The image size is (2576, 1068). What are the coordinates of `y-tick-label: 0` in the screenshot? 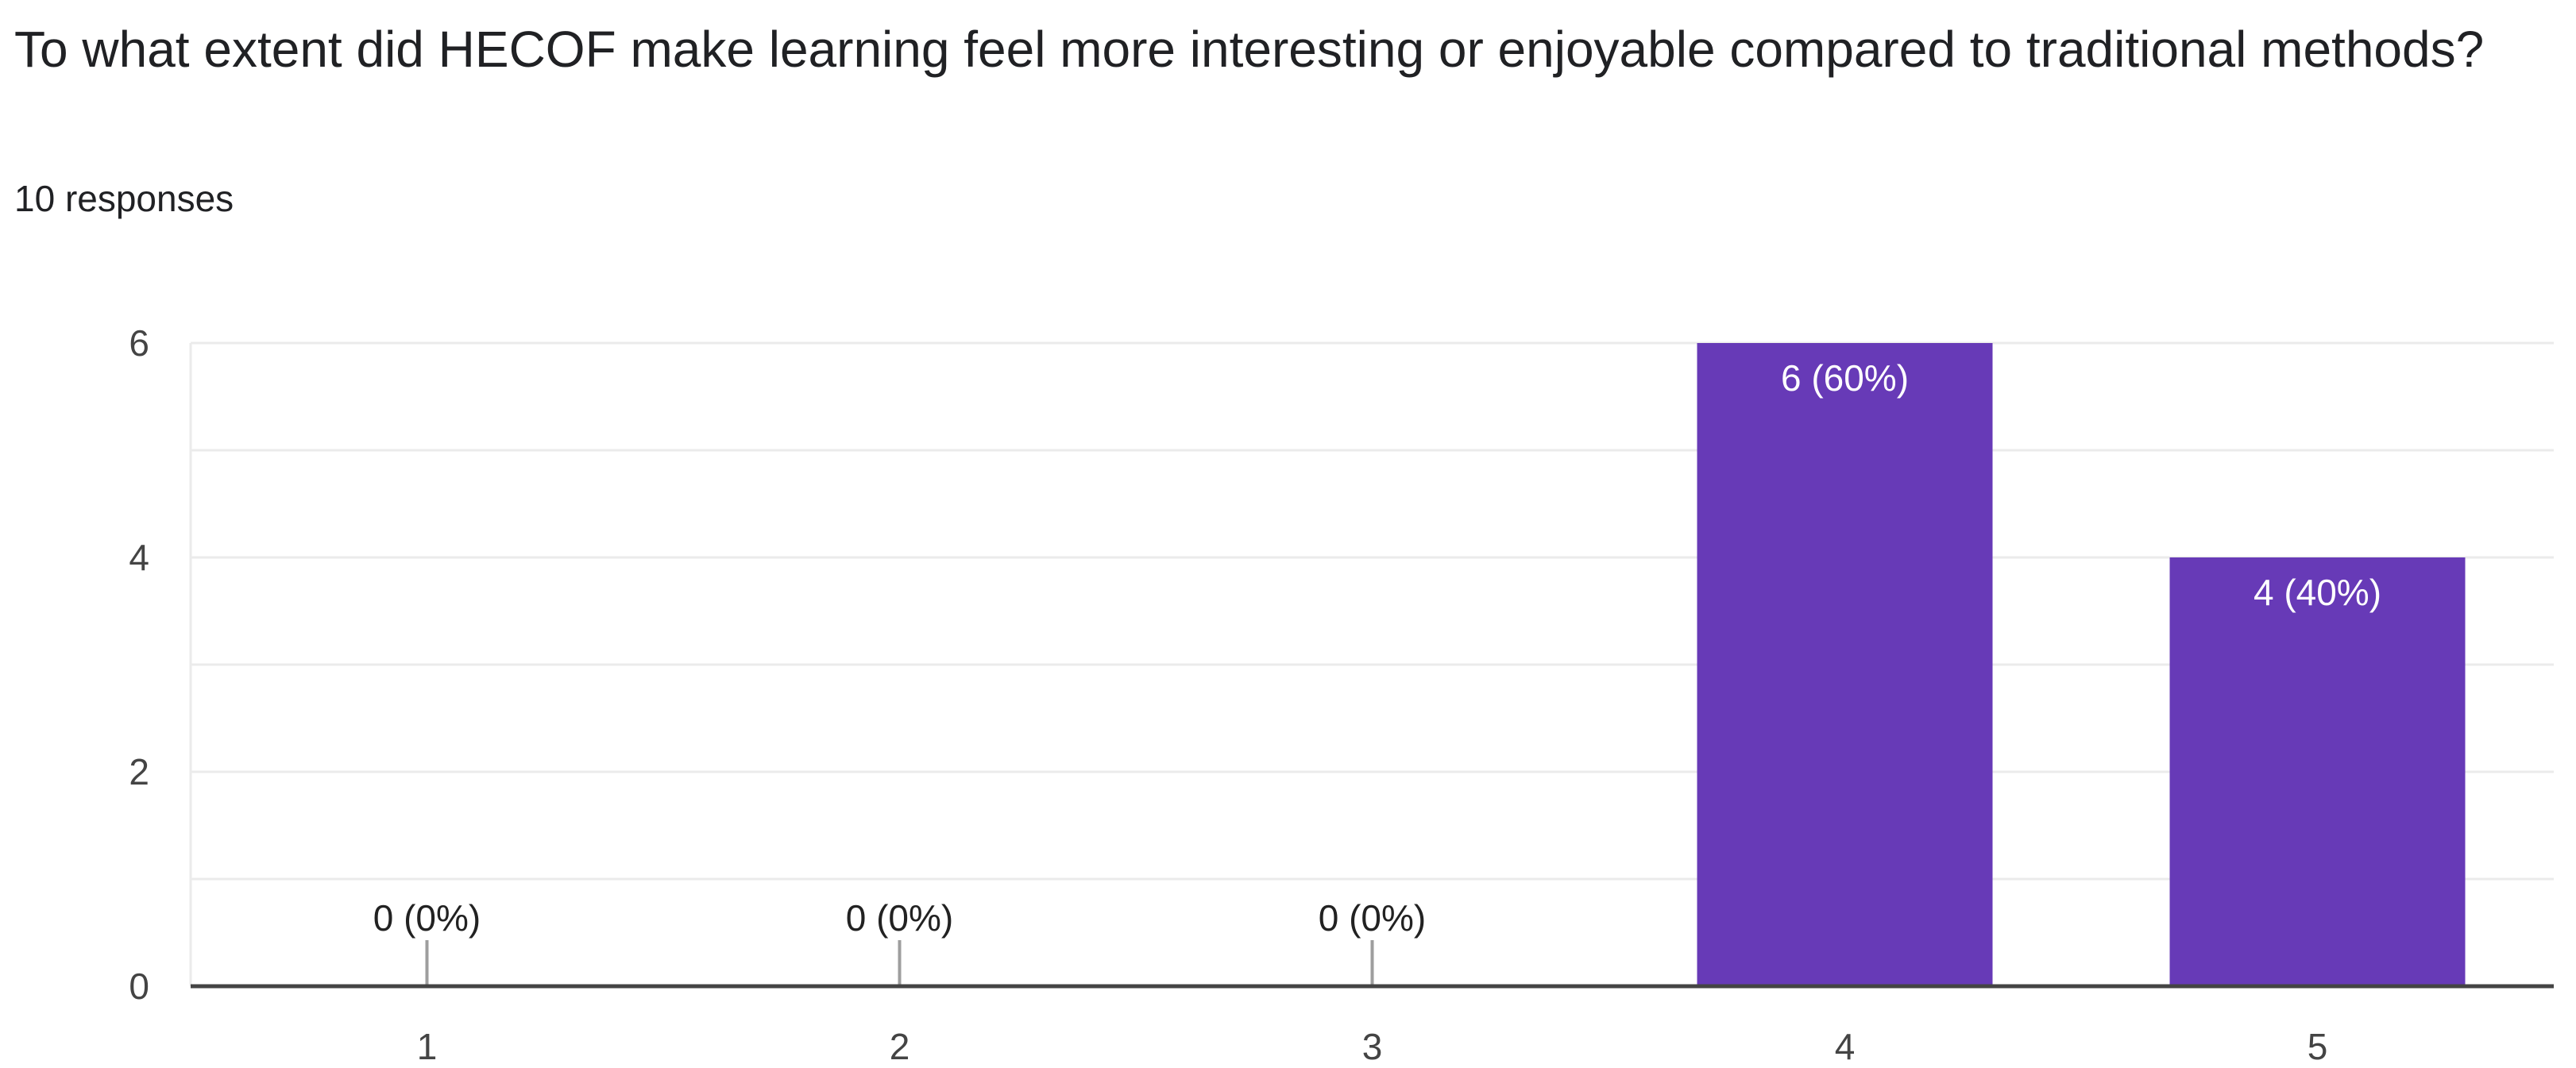 It's located at (139, 986).